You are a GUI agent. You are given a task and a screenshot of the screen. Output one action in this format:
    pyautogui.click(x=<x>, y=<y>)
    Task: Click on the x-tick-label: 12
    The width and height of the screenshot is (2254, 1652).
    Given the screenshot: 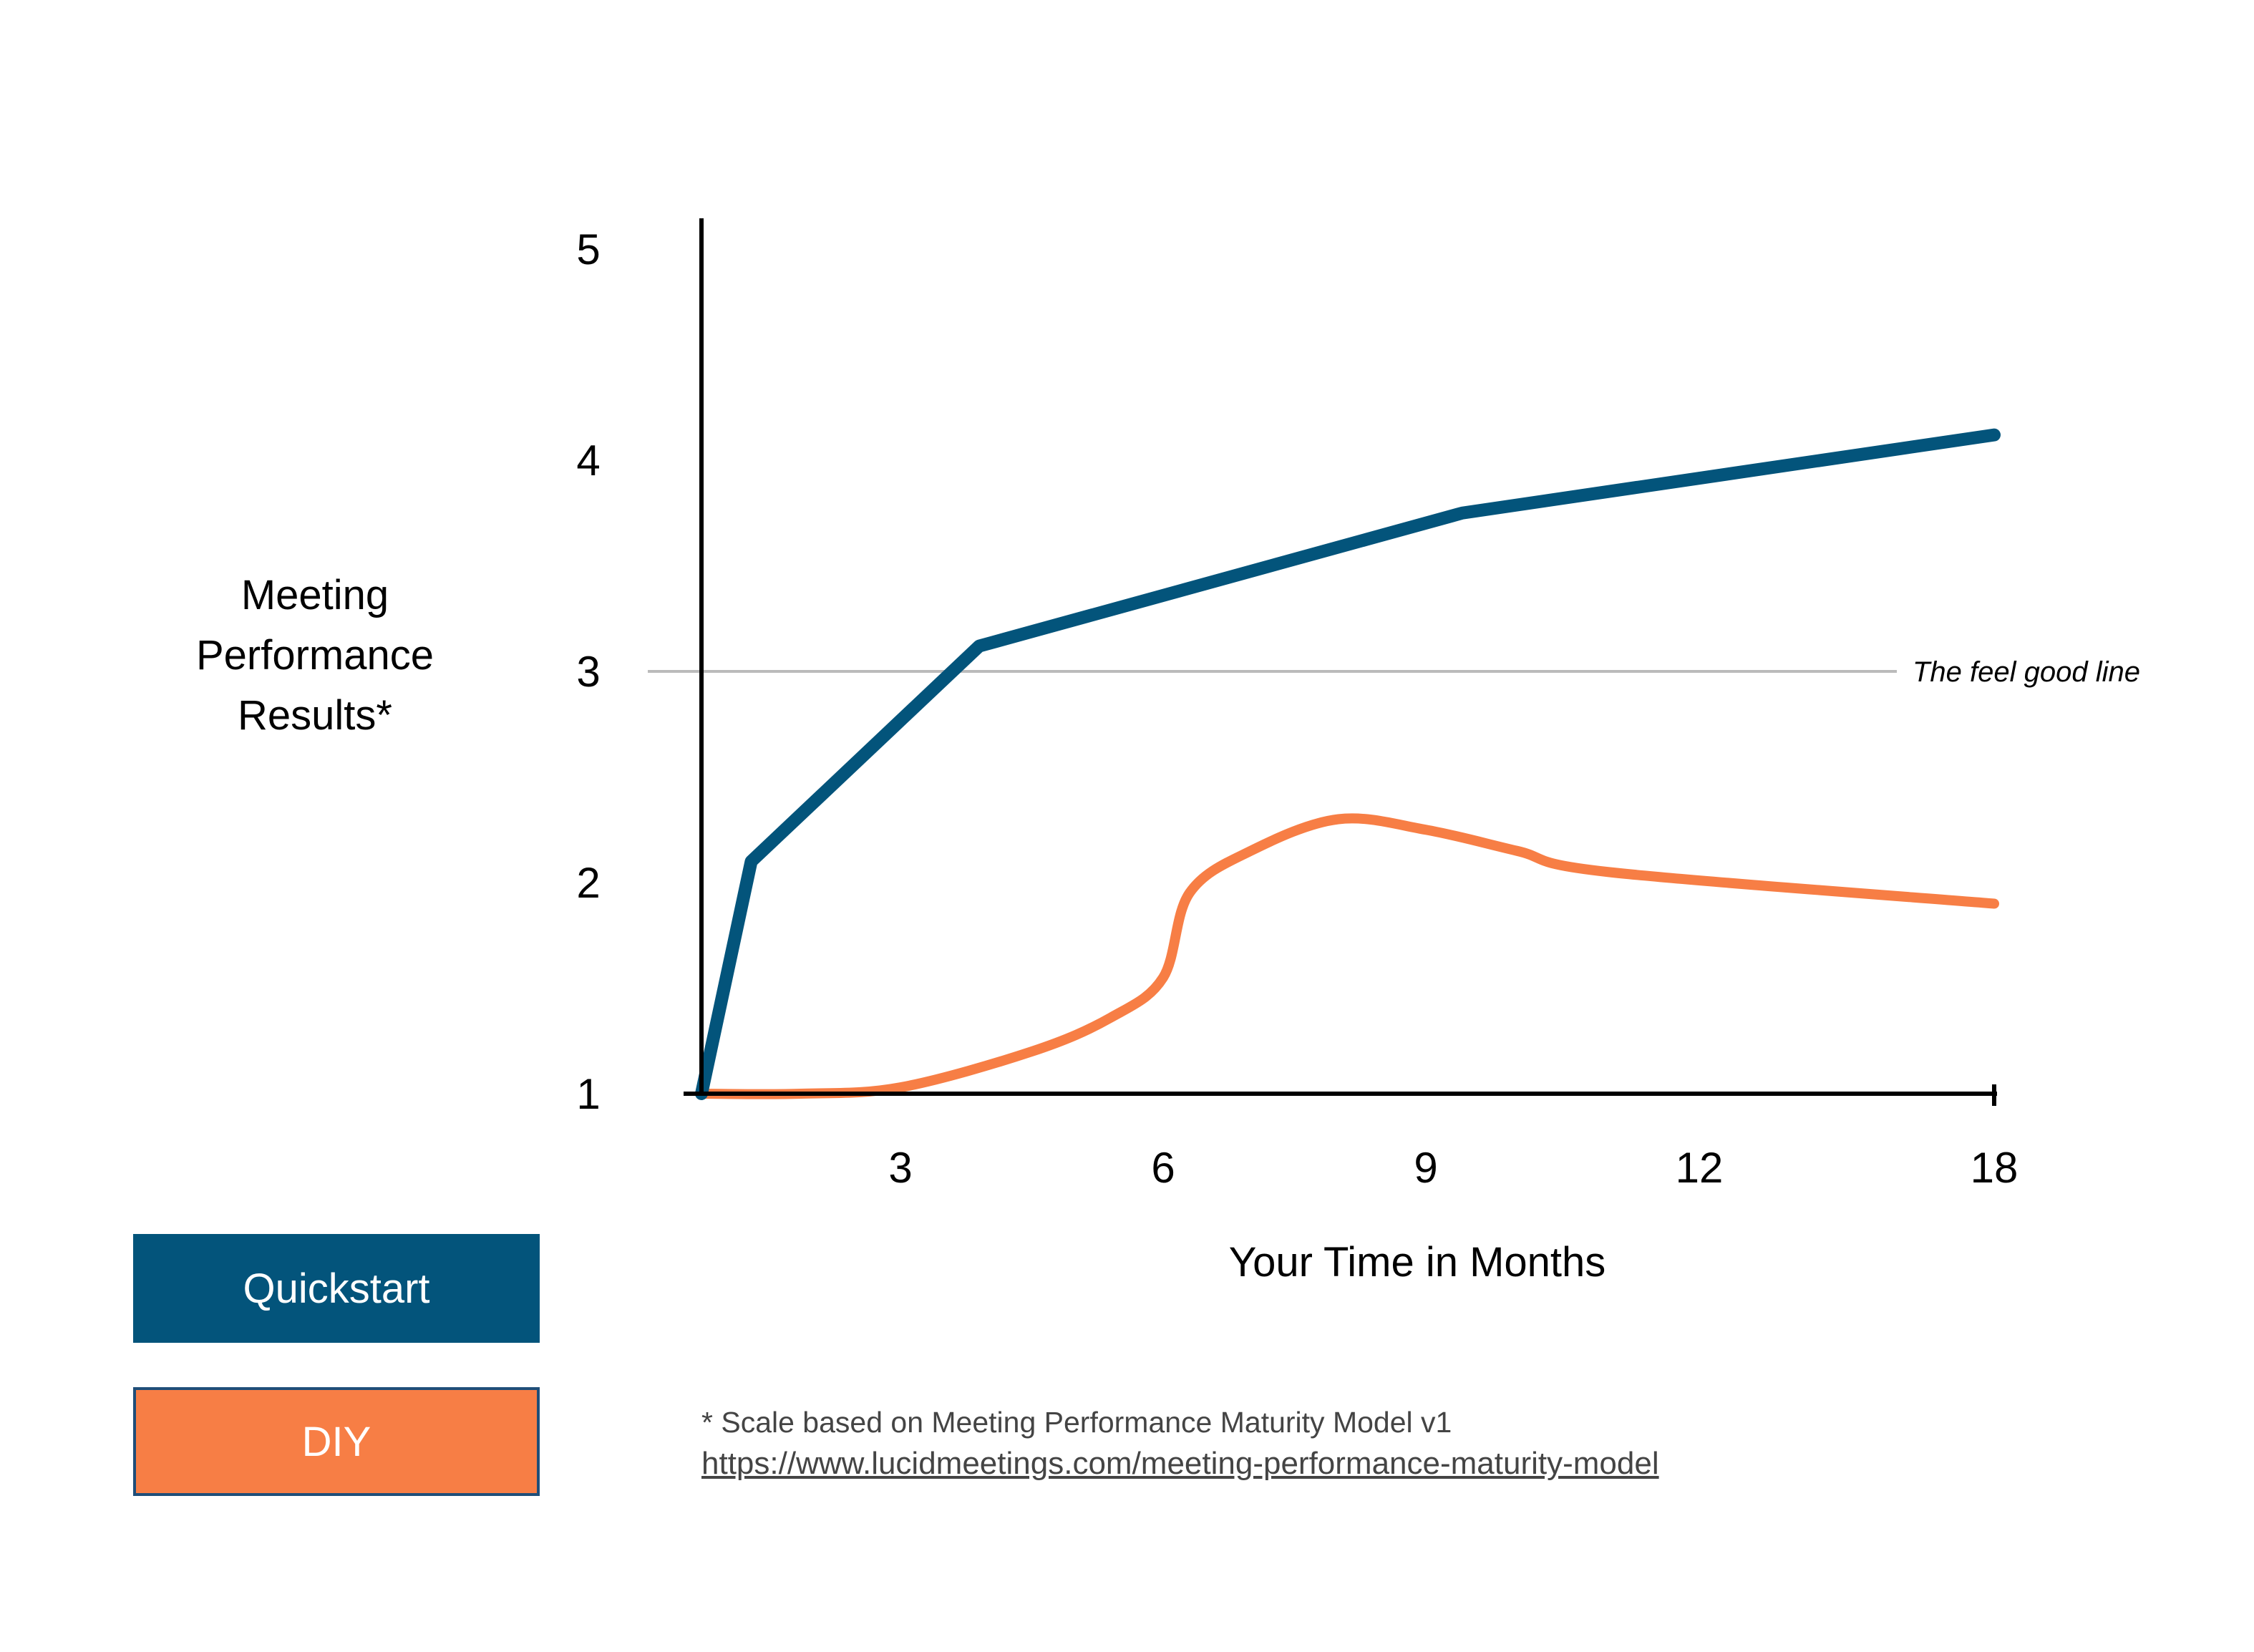 What is the action you would take?
    pyautogui.click(x=1700, y=1168)
    